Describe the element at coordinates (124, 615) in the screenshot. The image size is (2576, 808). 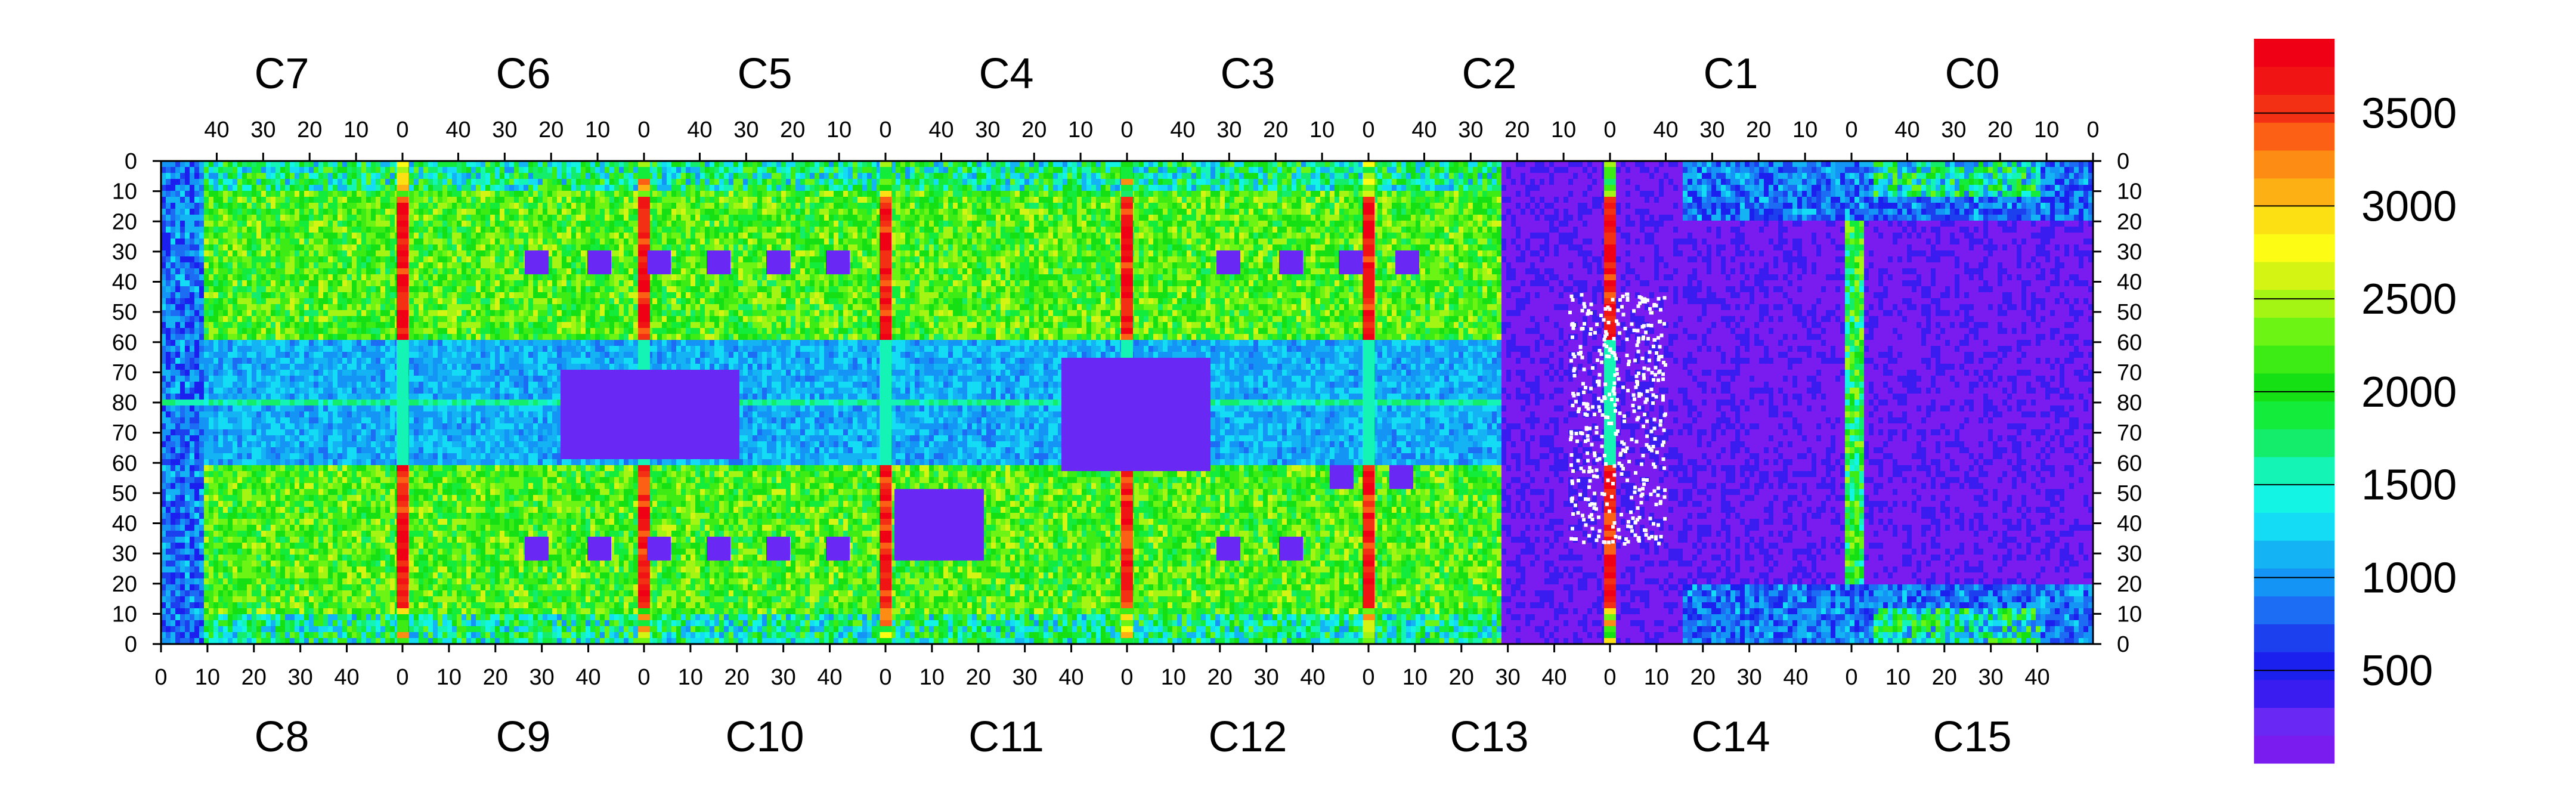
I see `left-tick-label: 10` at that location.